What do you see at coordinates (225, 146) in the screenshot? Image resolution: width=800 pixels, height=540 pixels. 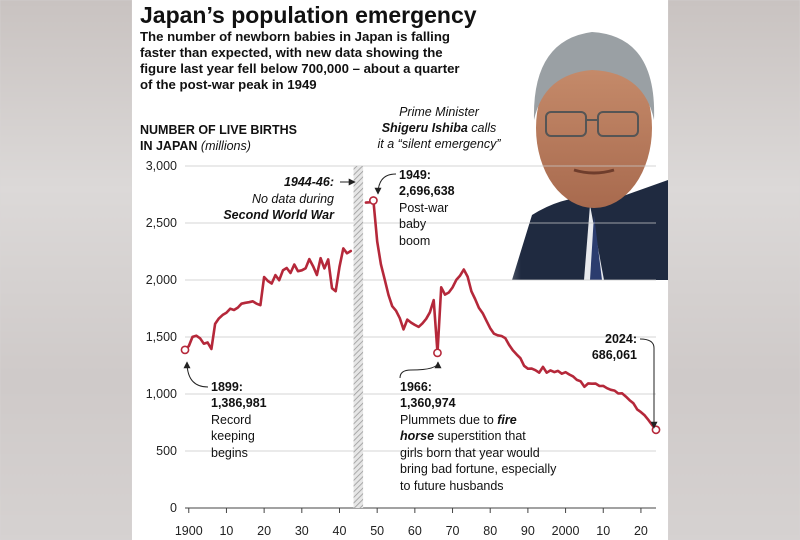 I see `y-axis-unit: (millions)` at bounding box center [225, 146].